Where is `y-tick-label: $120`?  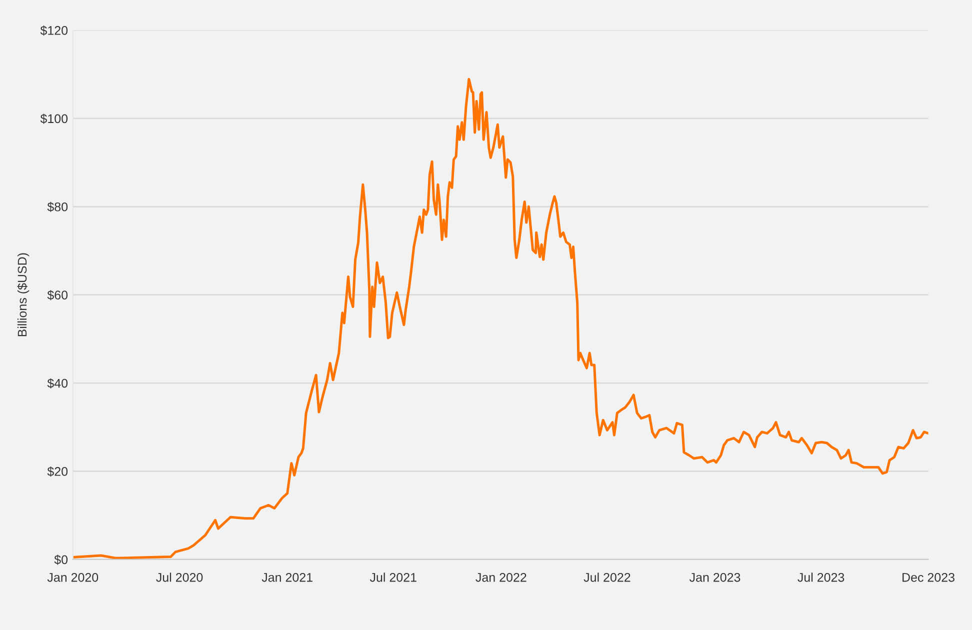 y-tick-label: $120 is located at coordinates (54, 31).